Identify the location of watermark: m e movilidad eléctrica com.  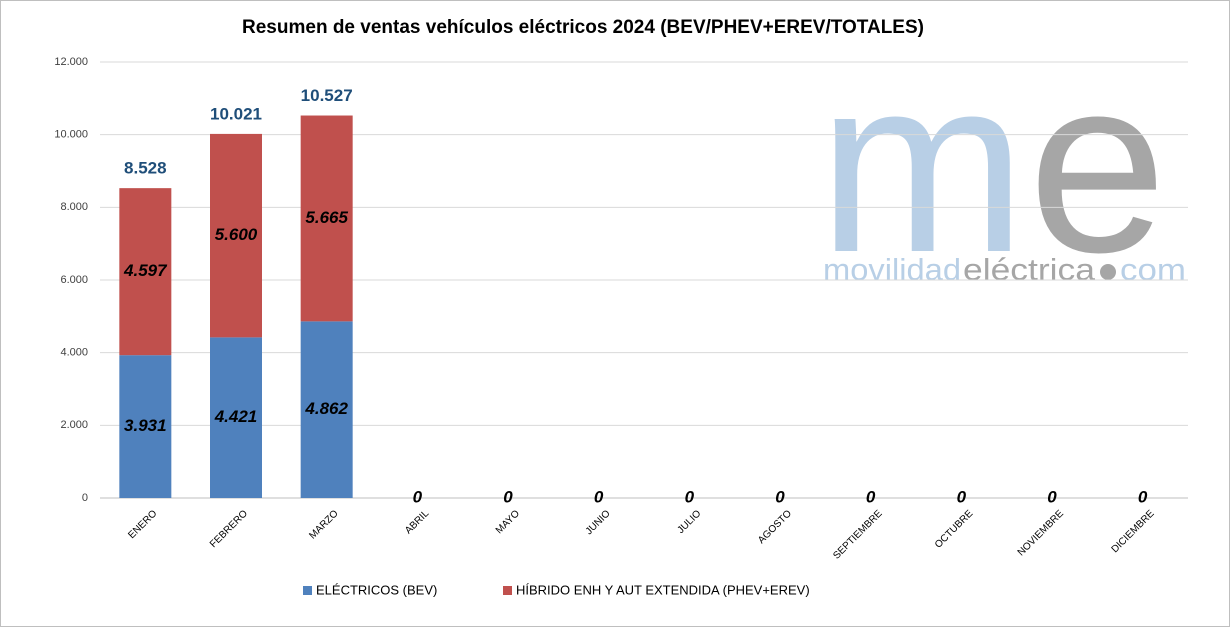
(1002, 164).